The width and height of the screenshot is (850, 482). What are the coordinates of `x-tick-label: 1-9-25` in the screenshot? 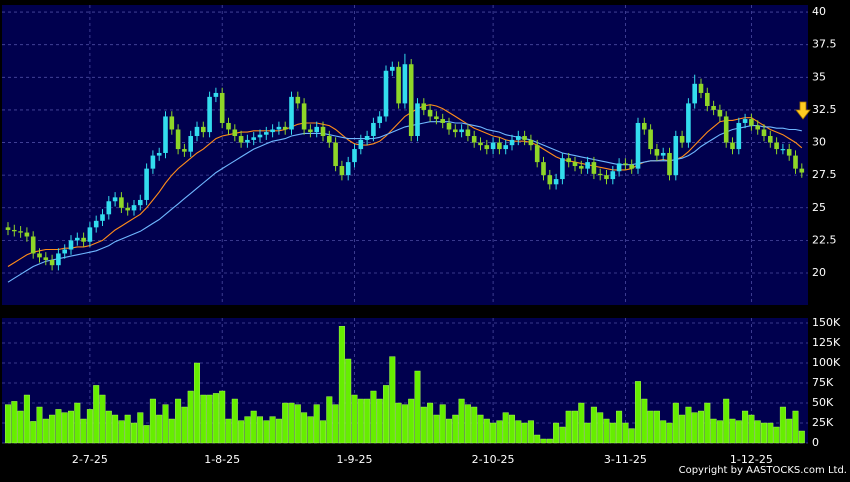 It's located at (355, 459).